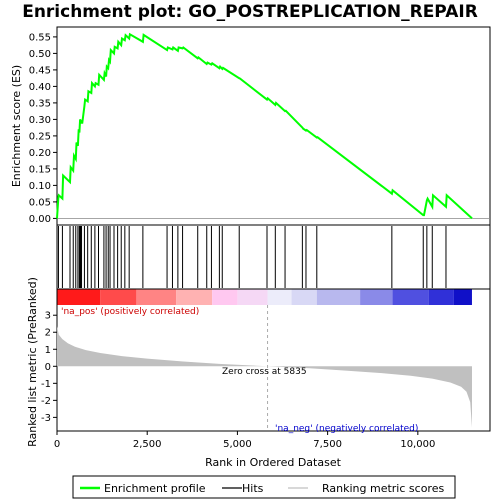  I want to click on legend-label: Hits, so click(253, 488).